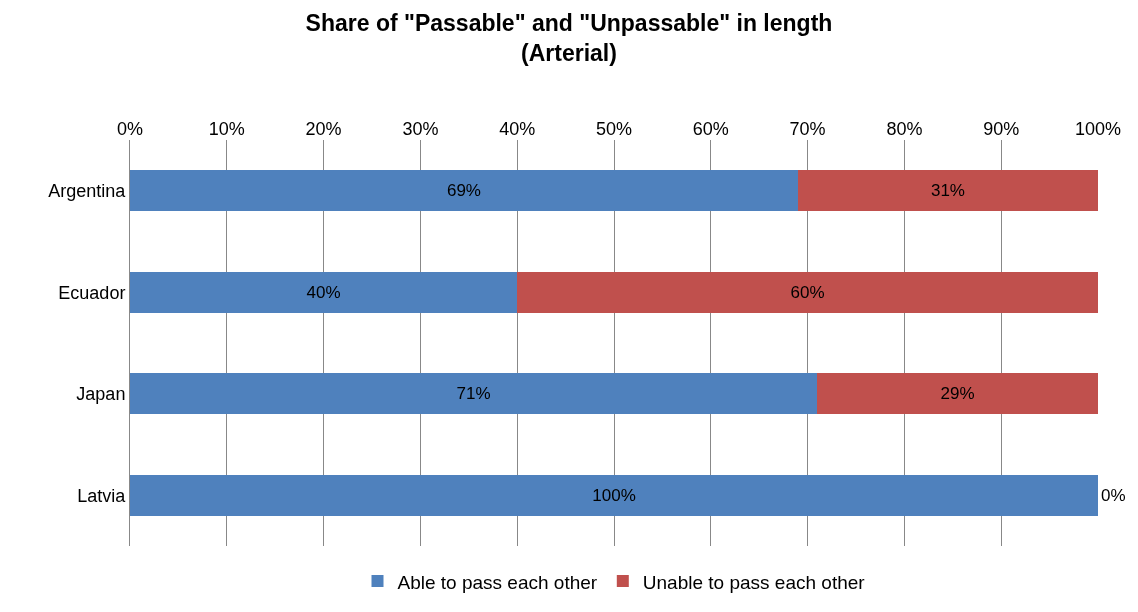 The height and width of the screenshot is (612, 1138). I want to click on x-tick-label: 0%, so click(130, 129).